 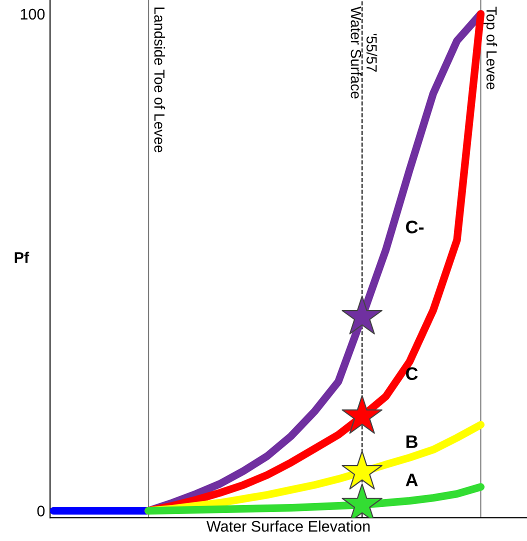 What do you see at coordinates (364, 52) in the screenshot?
I see `annotation: '55/57 Water Surface` at bounding box center [364, 52].